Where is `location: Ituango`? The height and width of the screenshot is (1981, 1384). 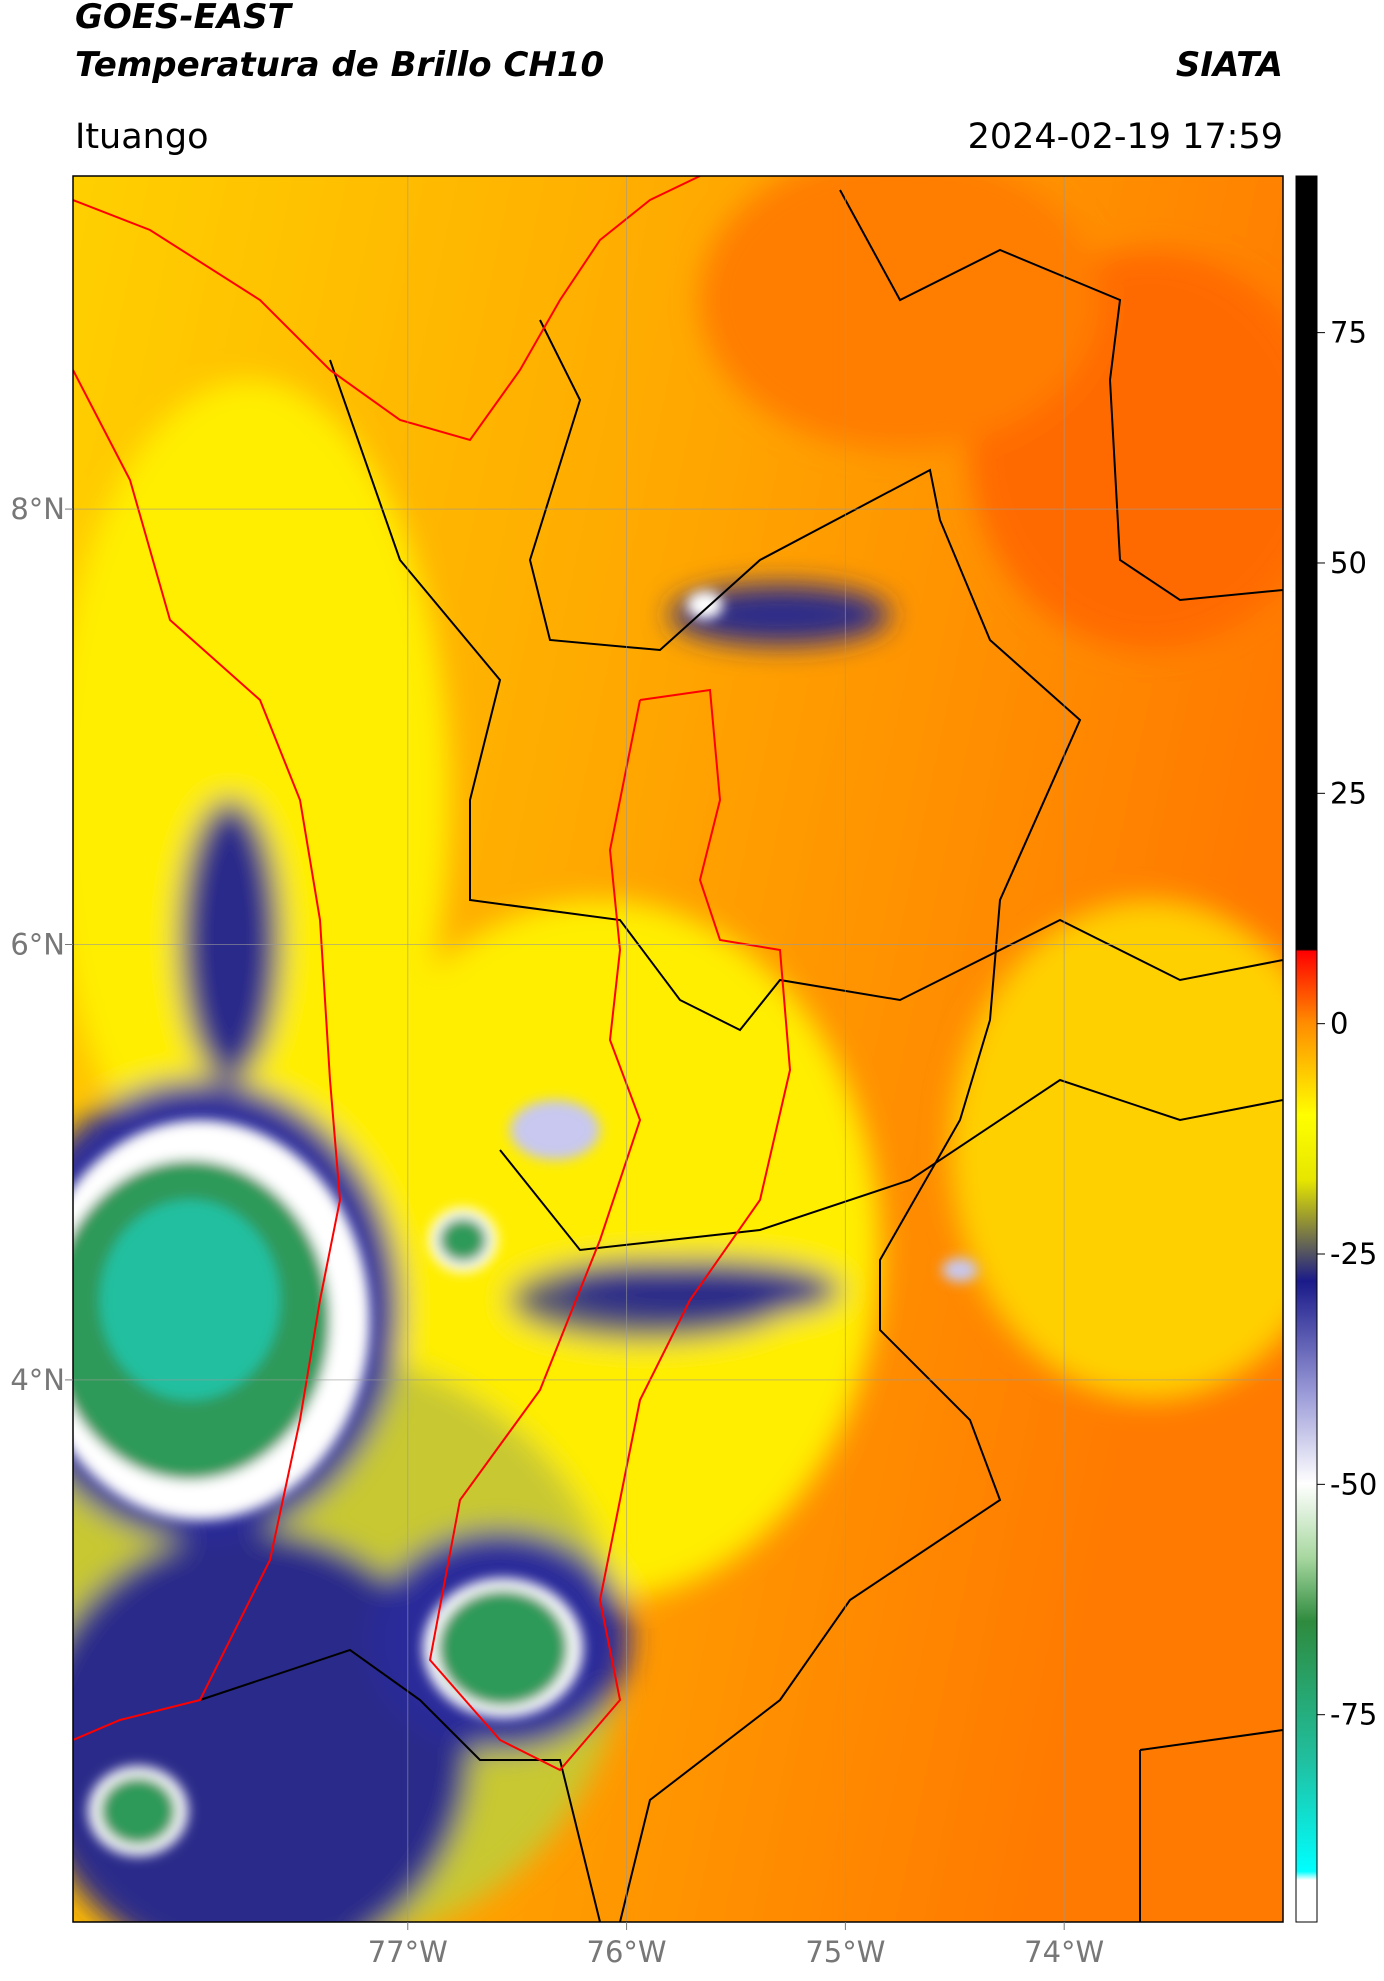 location: Ituango is located at coordinates (142, 137).